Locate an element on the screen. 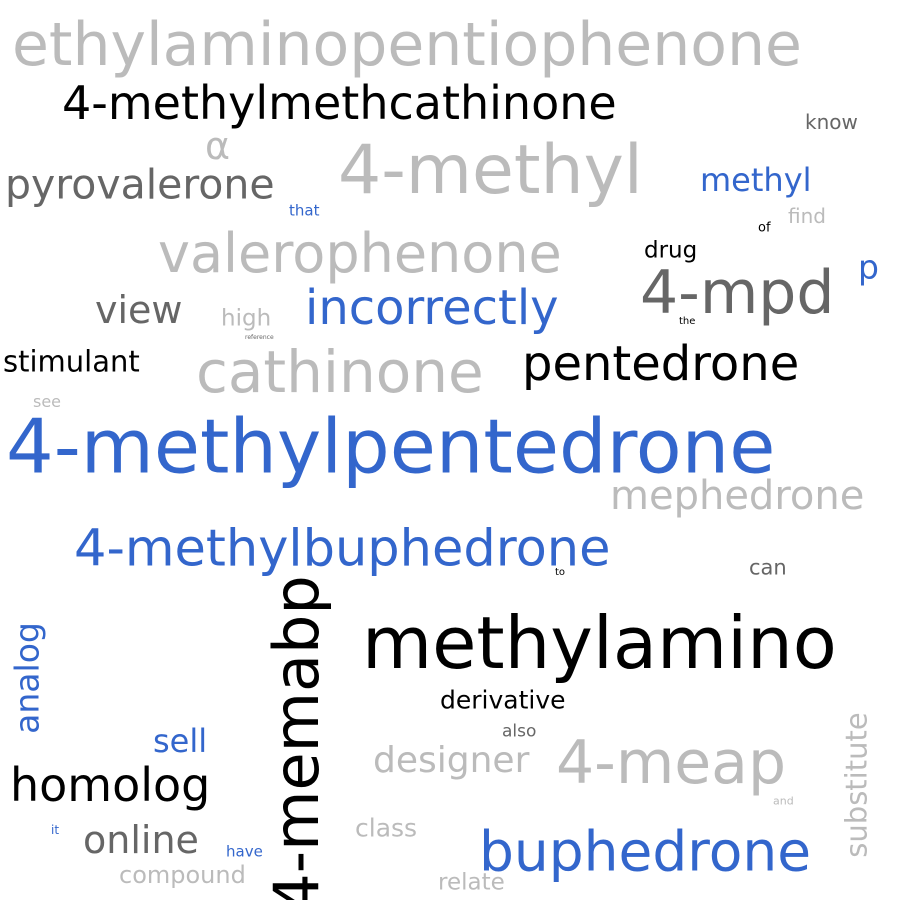 The image size is (900, 900). word-and: and is located at coordinates (783, 801).